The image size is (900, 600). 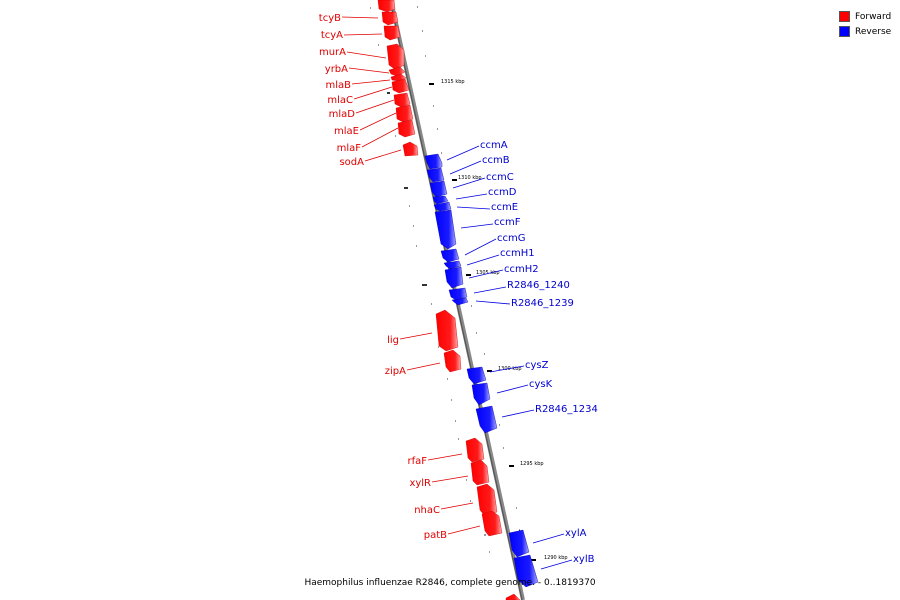 I want to click on gene-lig, so click(x=447, y=330).